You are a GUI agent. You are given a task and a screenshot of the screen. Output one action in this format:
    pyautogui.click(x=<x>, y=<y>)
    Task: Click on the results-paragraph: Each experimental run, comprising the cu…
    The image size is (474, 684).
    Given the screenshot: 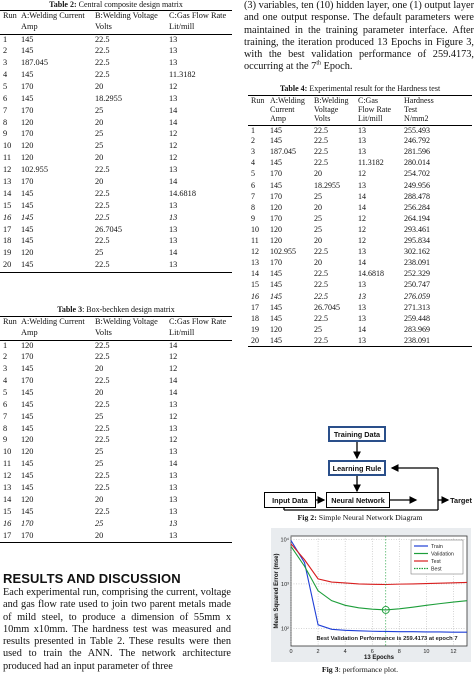 What is the action you would take?
    pyautogui.click(x=117, y=629)
    